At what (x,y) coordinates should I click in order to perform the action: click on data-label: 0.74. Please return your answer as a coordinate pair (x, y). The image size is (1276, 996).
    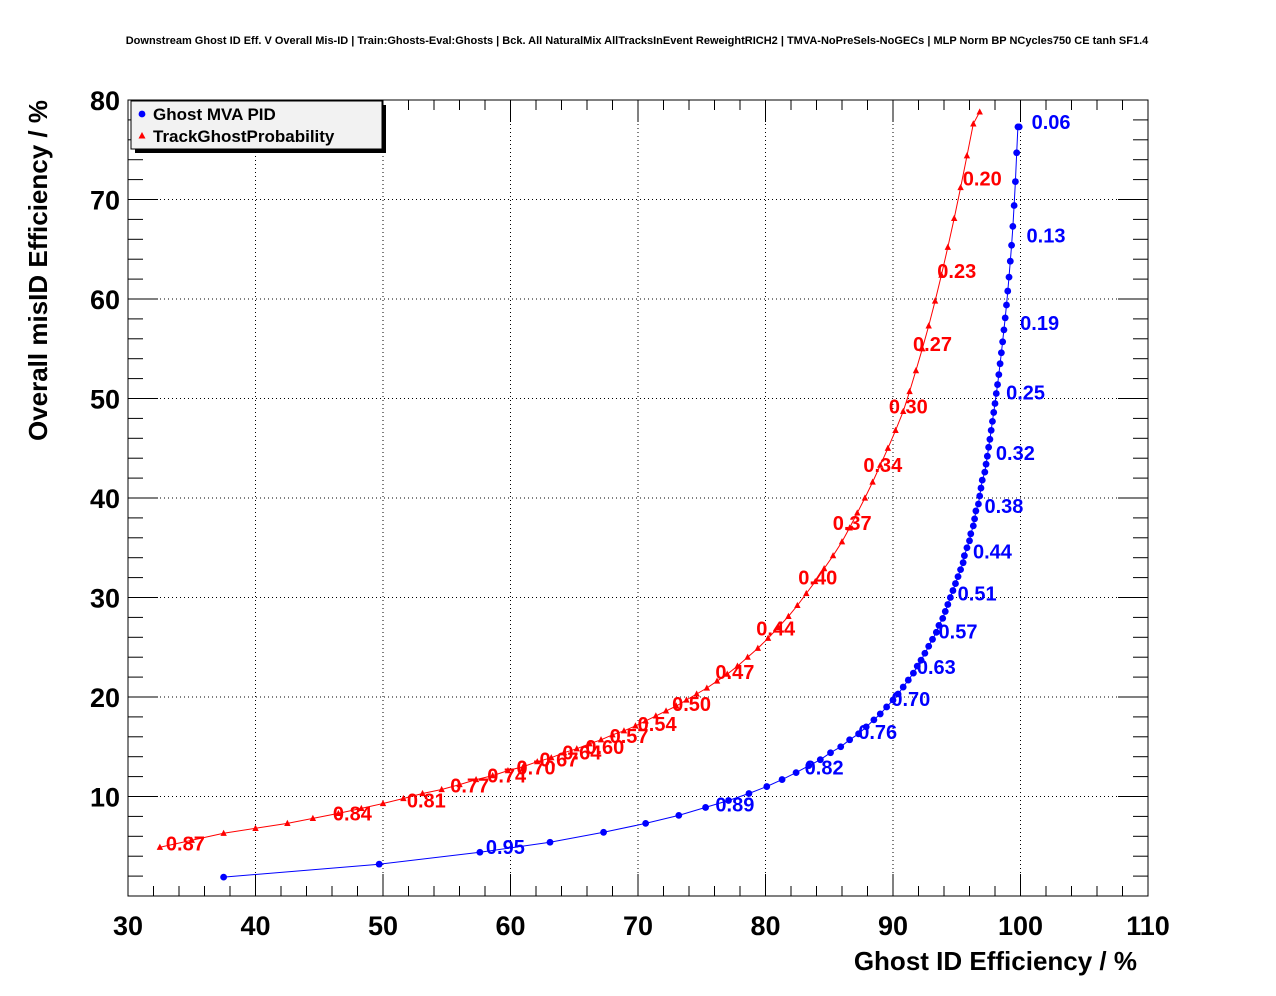
    Looking at the image, I should click on (507, 777).